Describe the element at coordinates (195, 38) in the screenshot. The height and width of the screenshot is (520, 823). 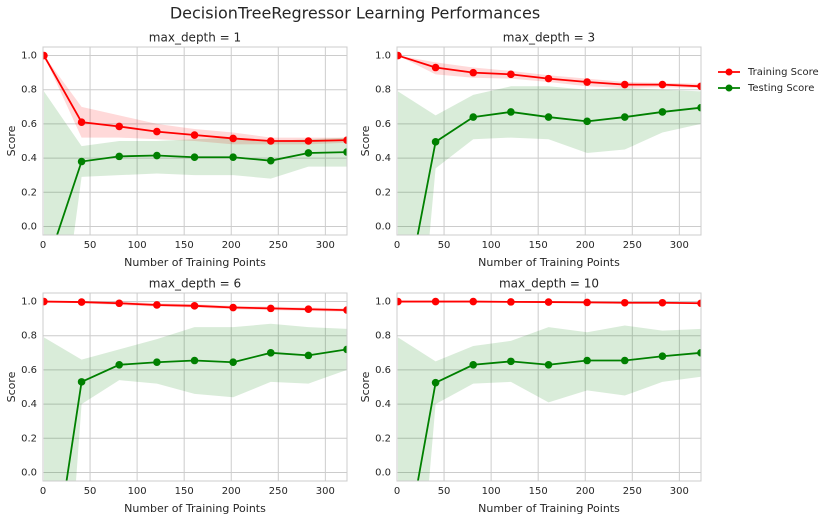
I see `subplot-title: max_depth = 1` at that location.